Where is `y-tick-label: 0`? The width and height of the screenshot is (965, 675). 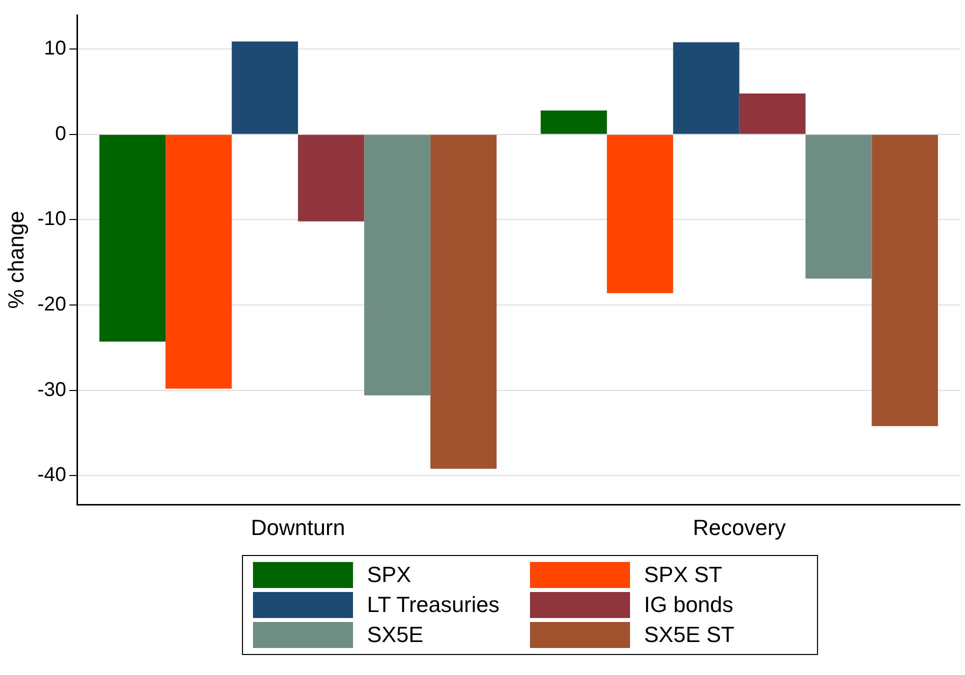
y-tick-label: 0 is located at coordinates (60, 133).